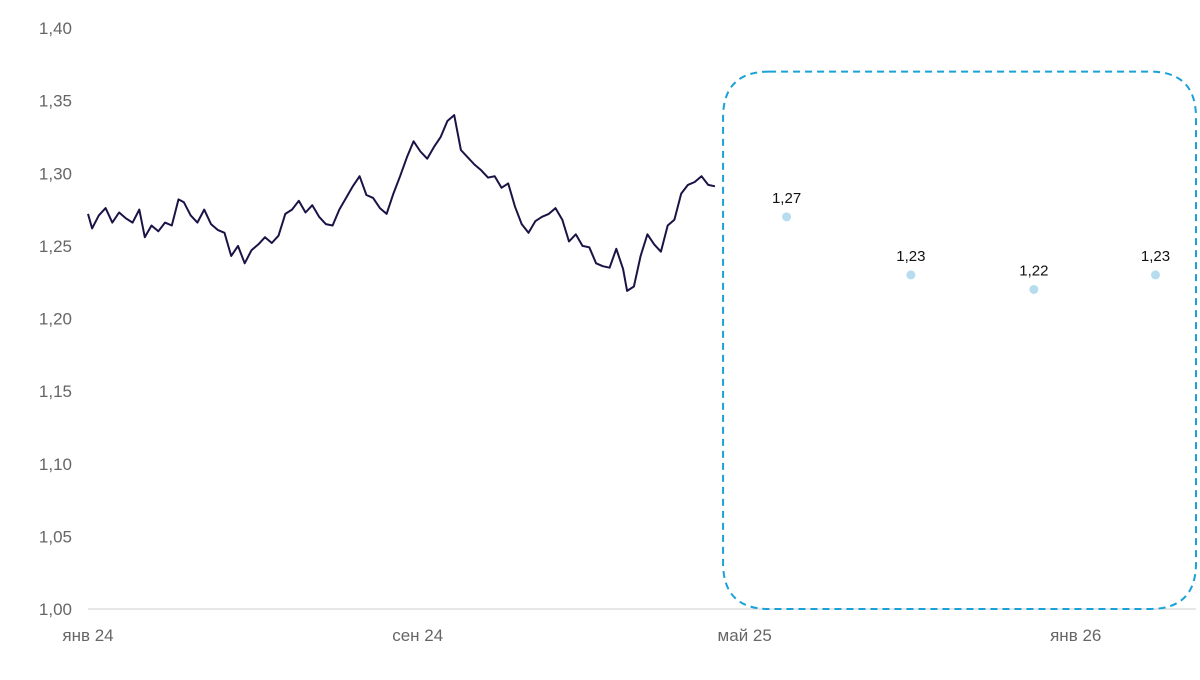 This screenshot has height=680, width=1200. I want to click on y-tick-label: 1,00, so click(55, 609).